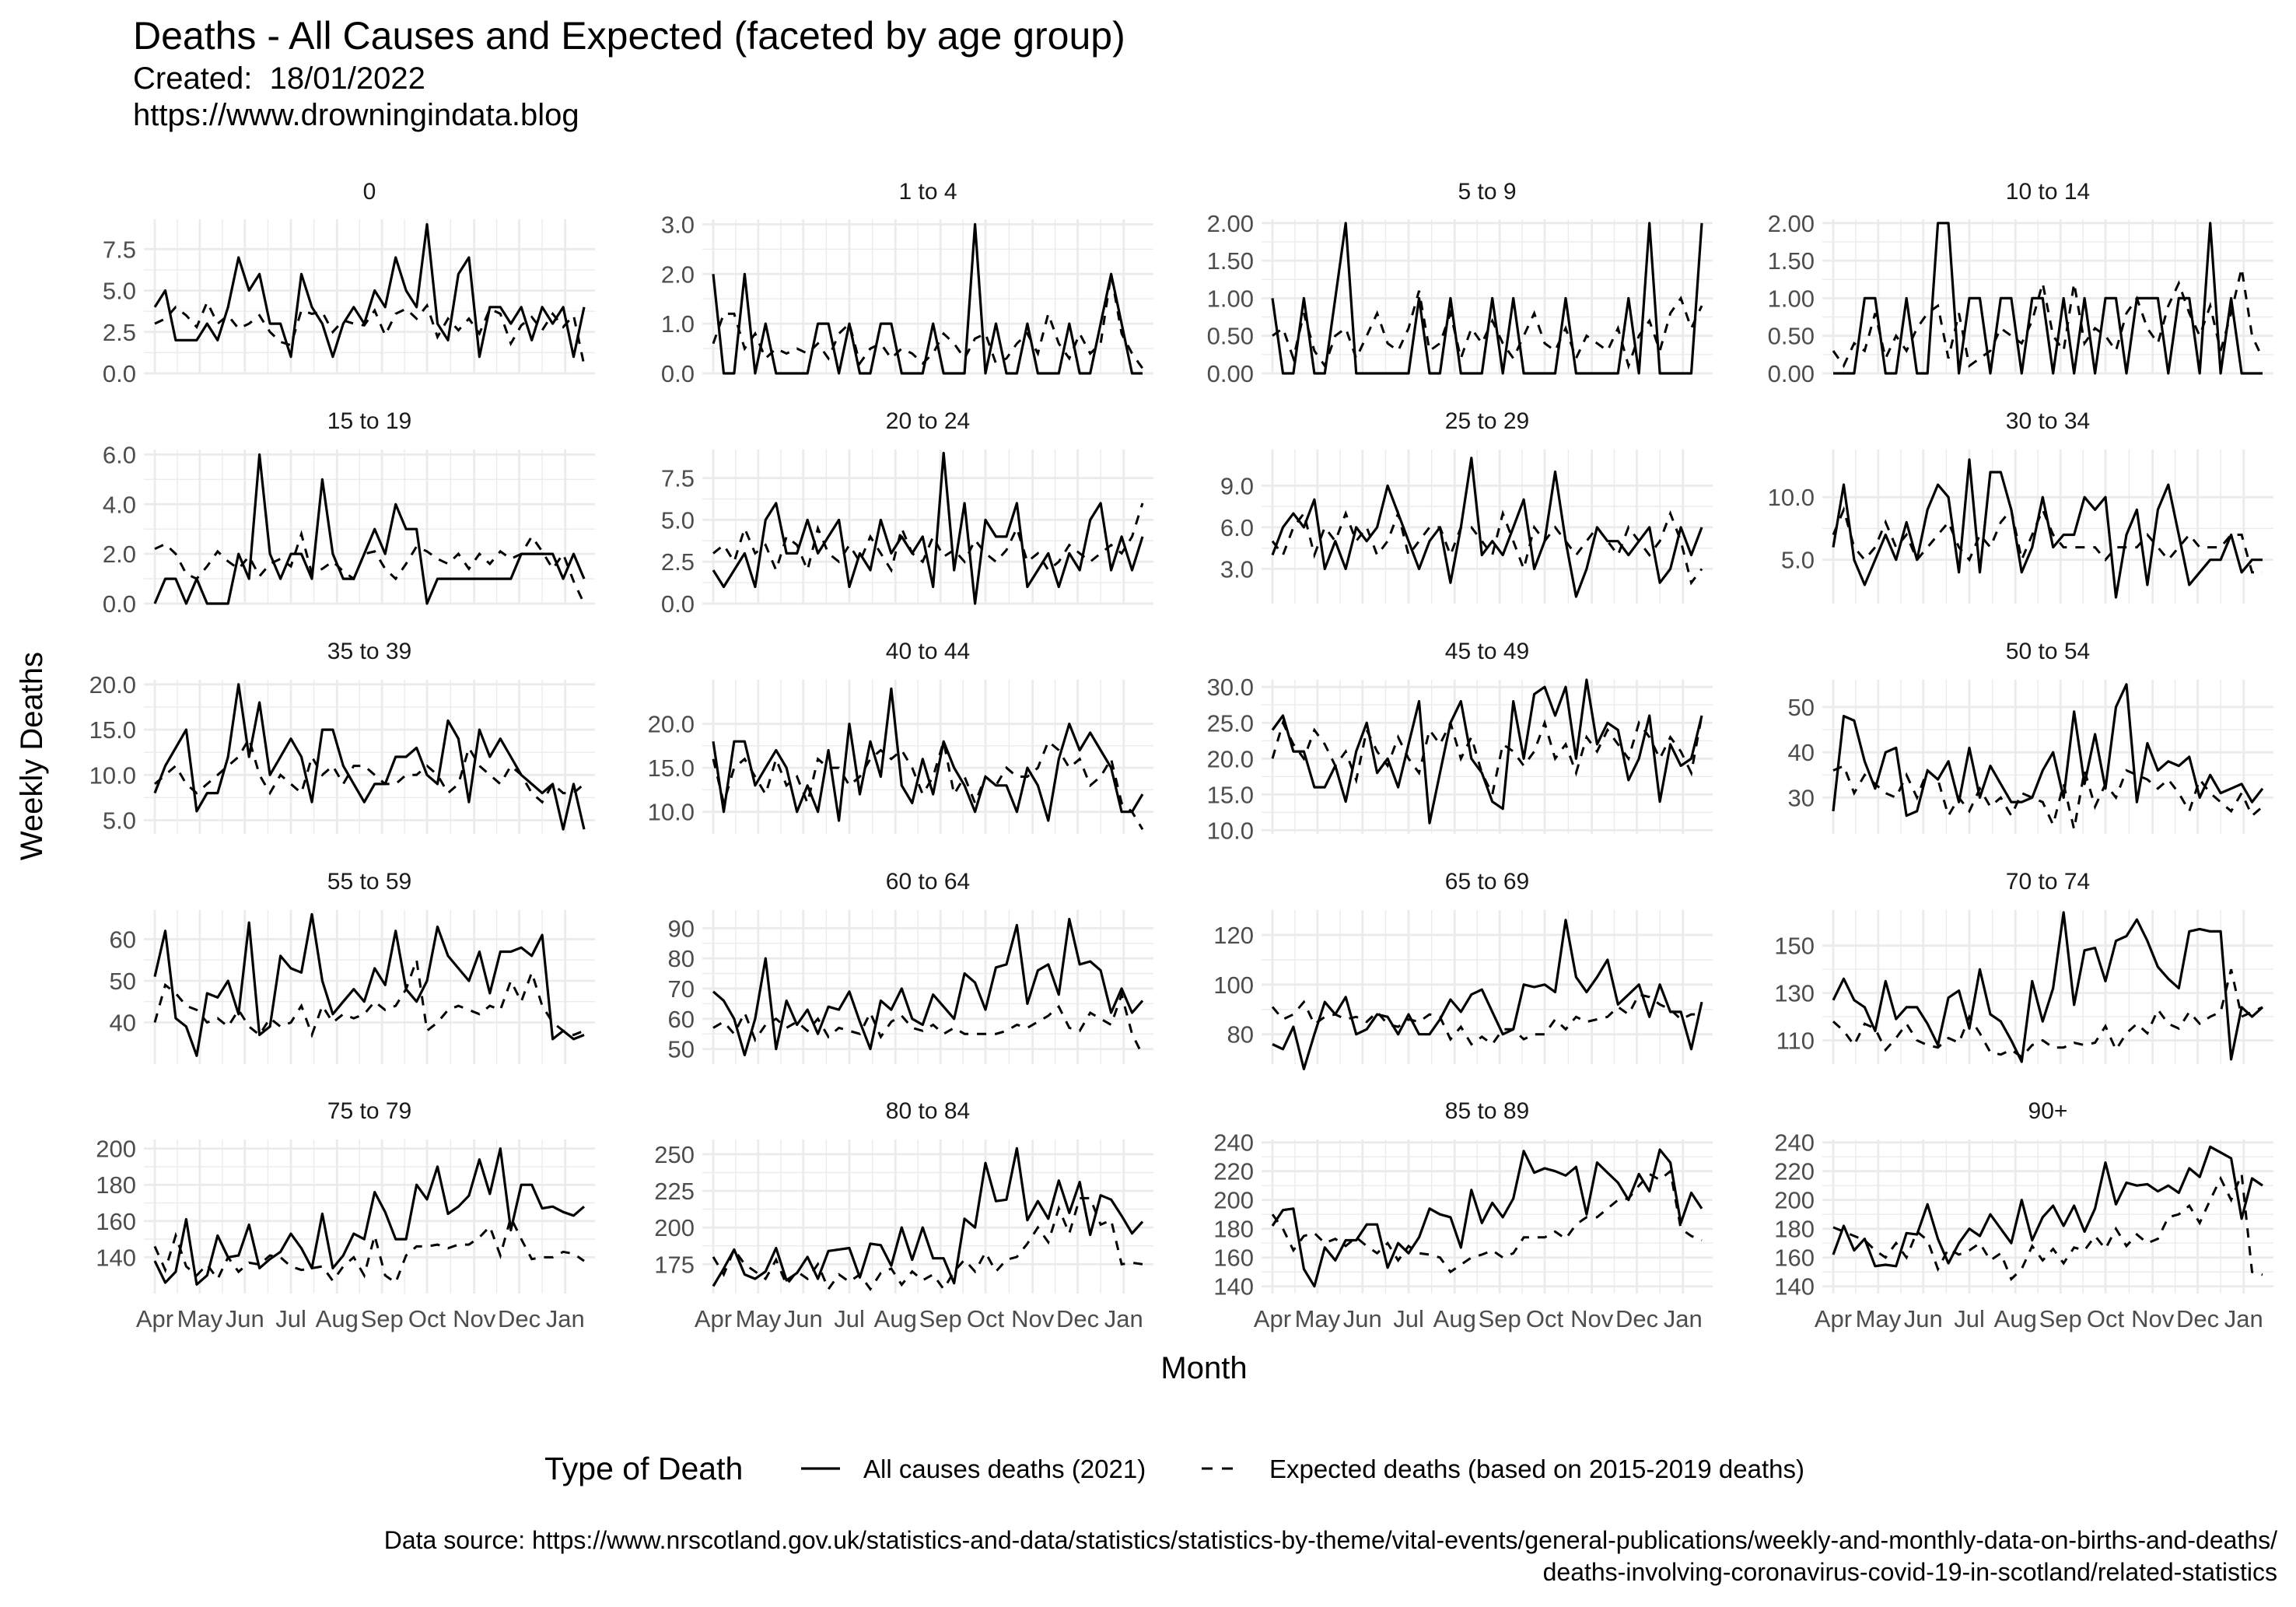 The width and height of the screenshot is (2296, 1607). What do you see at coordinates (1004, 1469) in the screenshot?
I see `legend-label-all-causes: All causes deaths (2021)` at bounding box center [1004, 1469].